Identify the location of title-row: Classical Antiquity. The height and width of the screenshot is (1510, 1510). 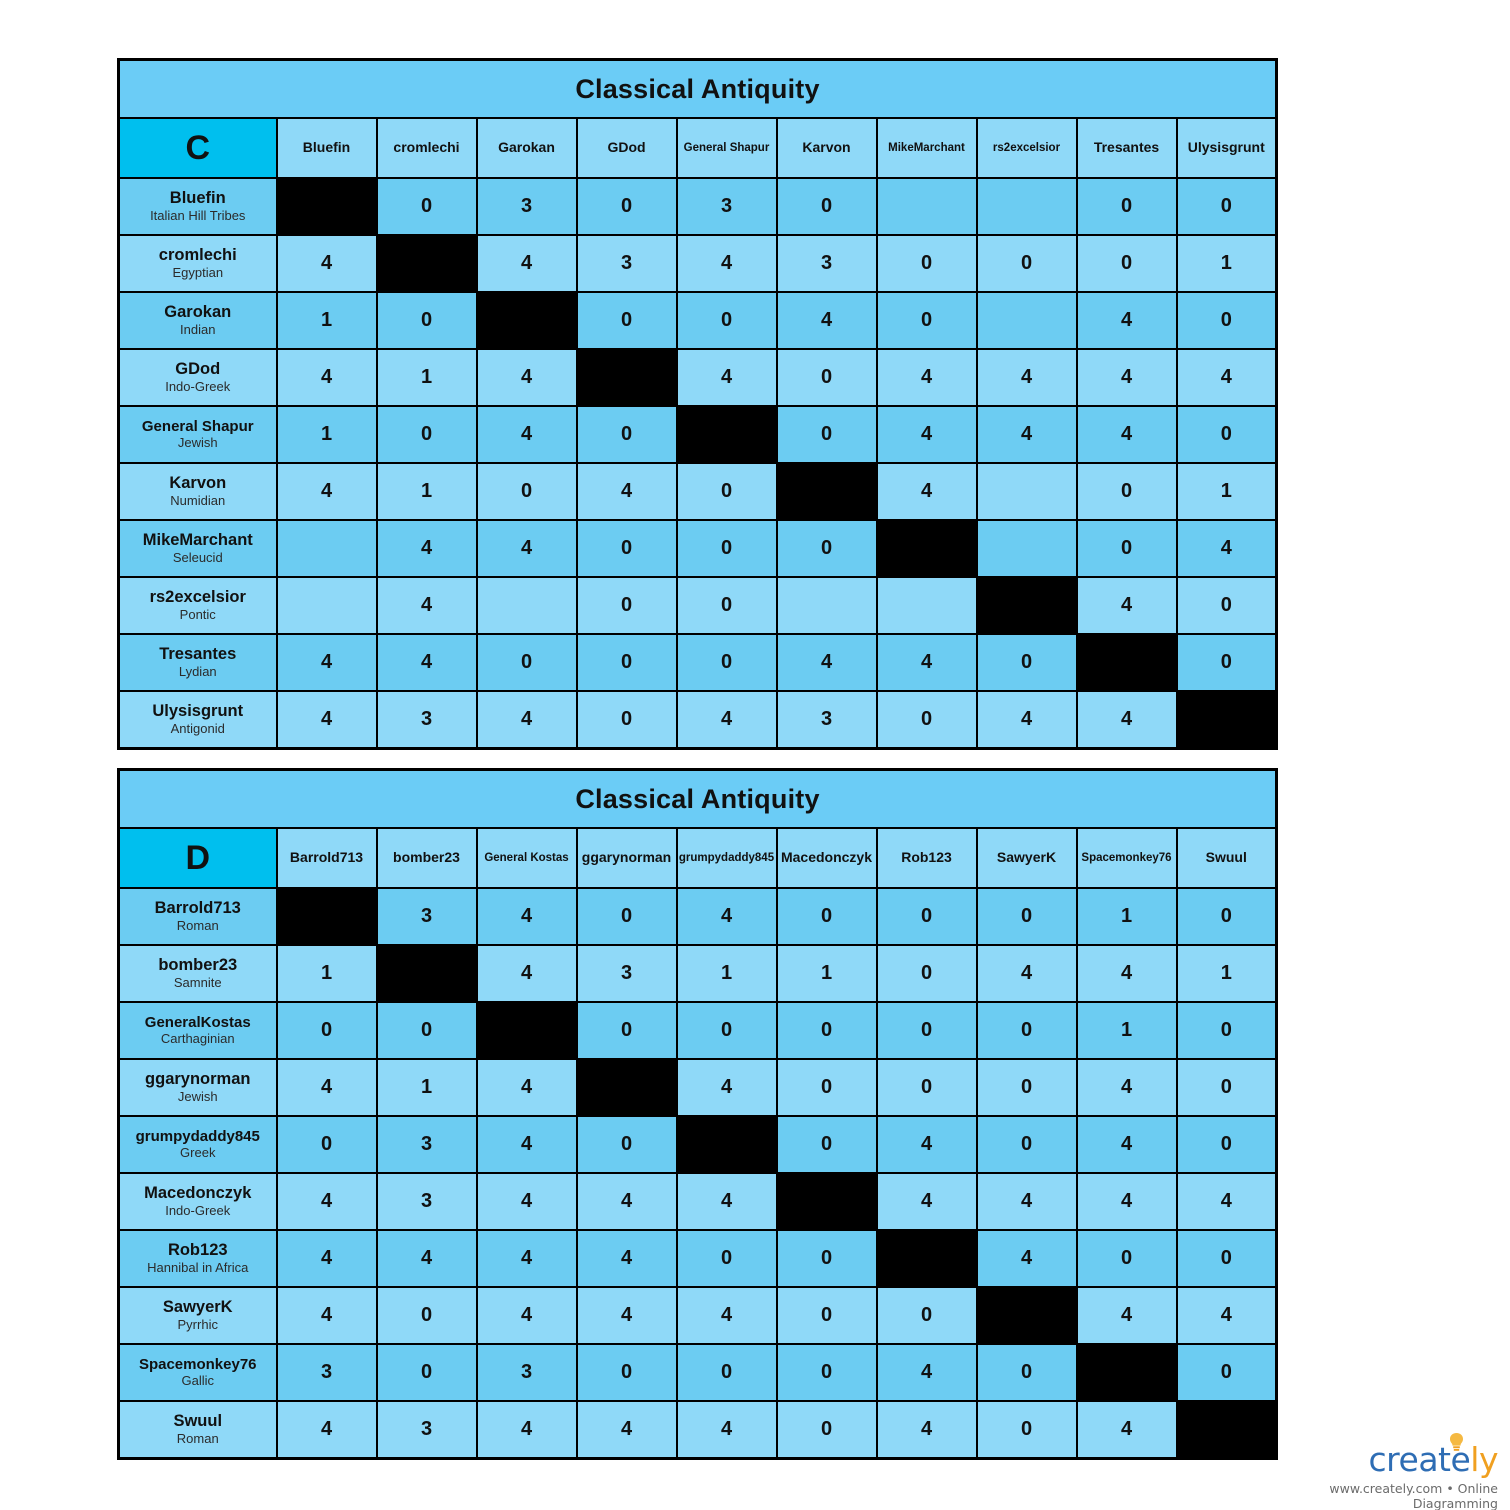
(697, 88).